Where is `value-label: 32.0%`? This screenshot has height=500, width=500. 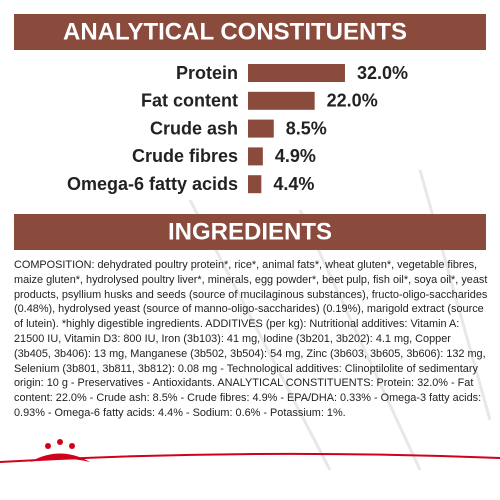
value-label: 32.0% is located at coordinates (382, 73).